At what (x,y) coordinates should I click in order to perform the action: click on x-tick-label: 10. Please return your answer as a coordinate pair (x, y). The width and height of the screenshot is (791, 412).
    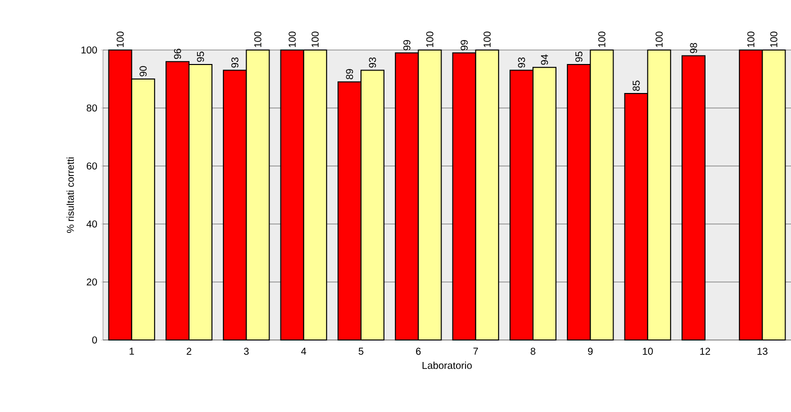
    Looking at the image, I should click on (647, 351).